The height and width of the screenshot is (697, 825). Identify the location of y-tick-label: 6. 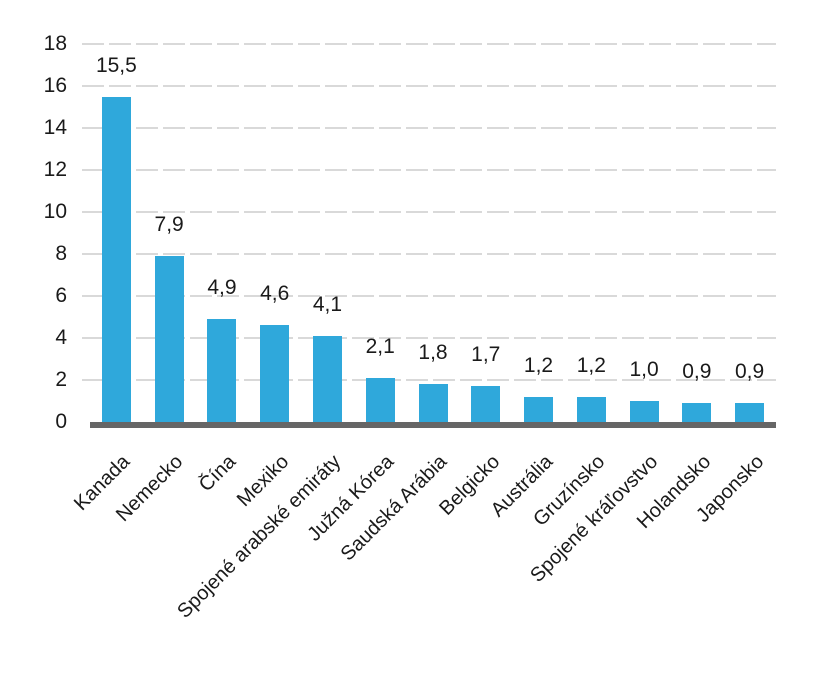
(61, 295).